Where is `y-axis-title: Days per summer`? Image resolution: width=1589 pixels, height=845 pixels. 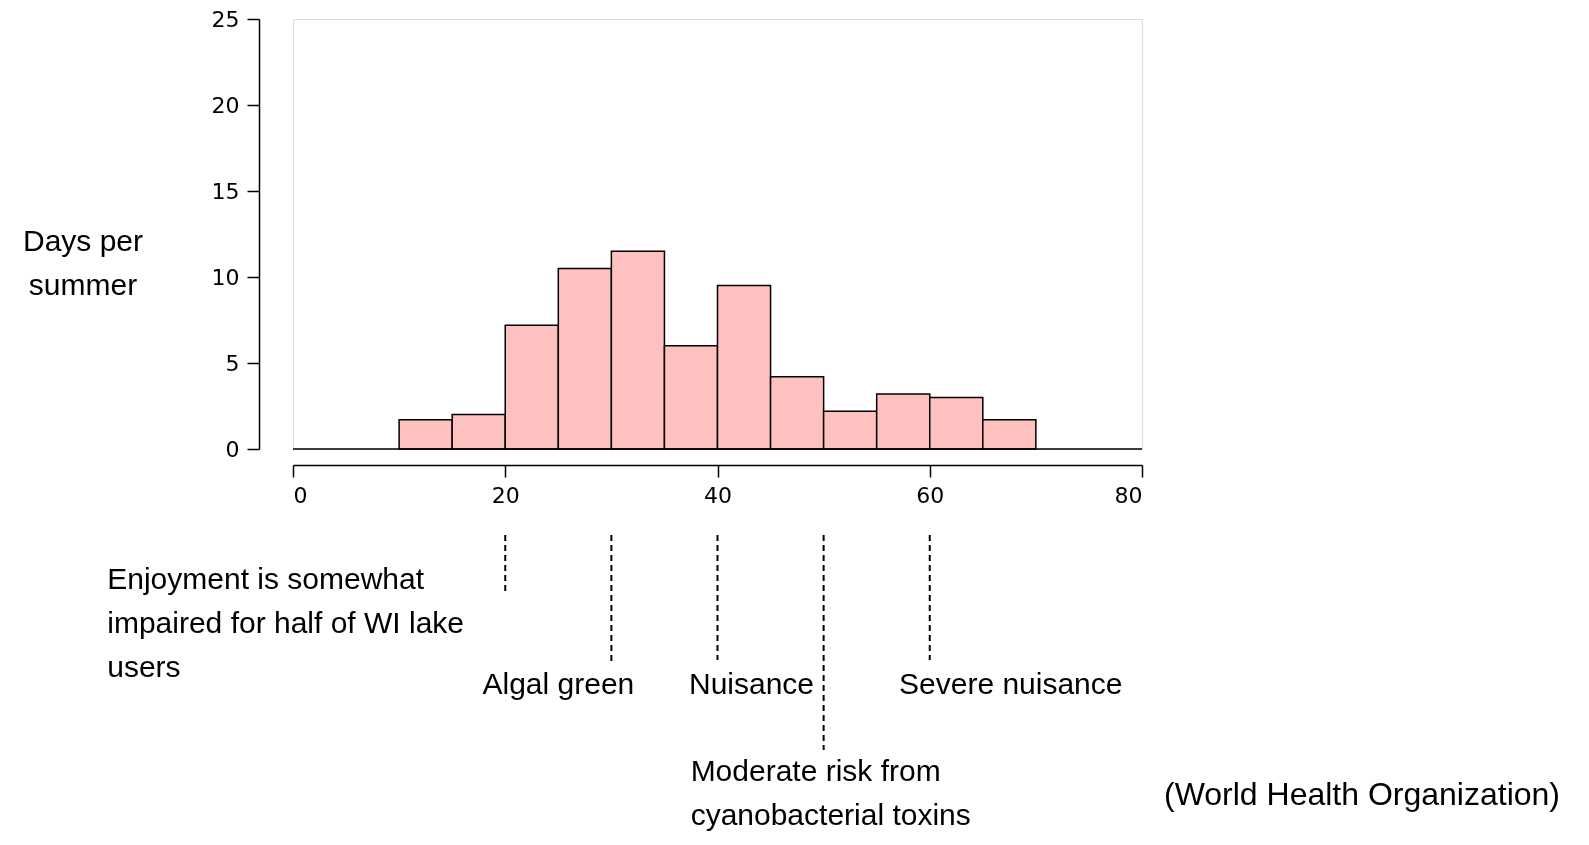 y-axis-title: Days per summer is located at coordinates (83, 262).